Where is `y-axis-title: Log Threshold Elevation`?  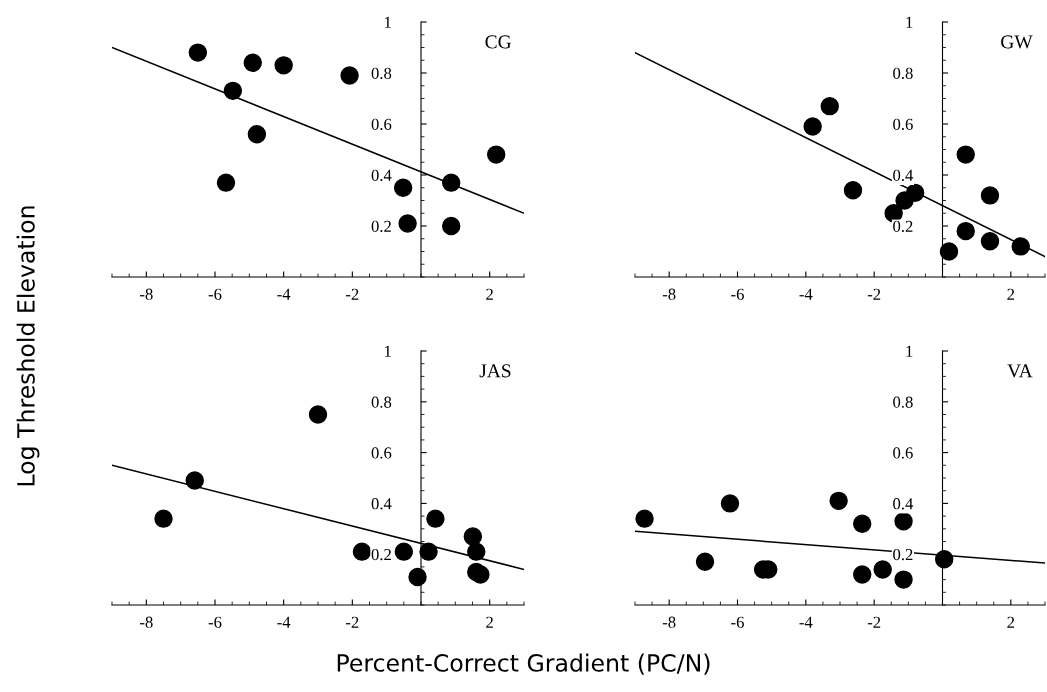
y-axis-title: Log Threshold Elevation is located at coordinates (28, 346).